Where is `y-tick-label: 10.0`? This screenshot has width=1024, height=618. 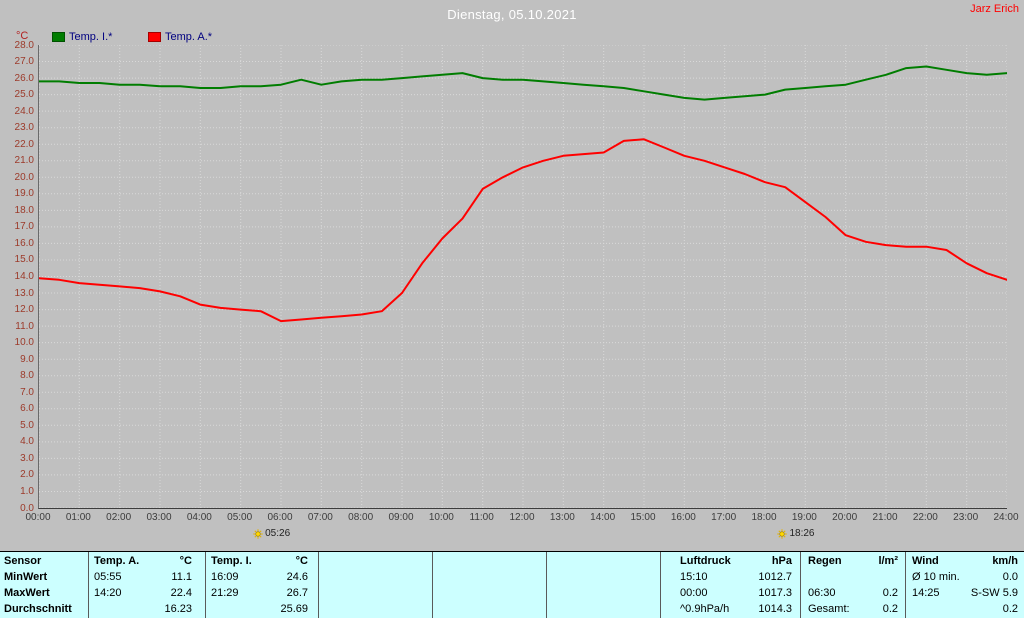
y-tick-label: 10.0 is located at coordinates (24, 343).